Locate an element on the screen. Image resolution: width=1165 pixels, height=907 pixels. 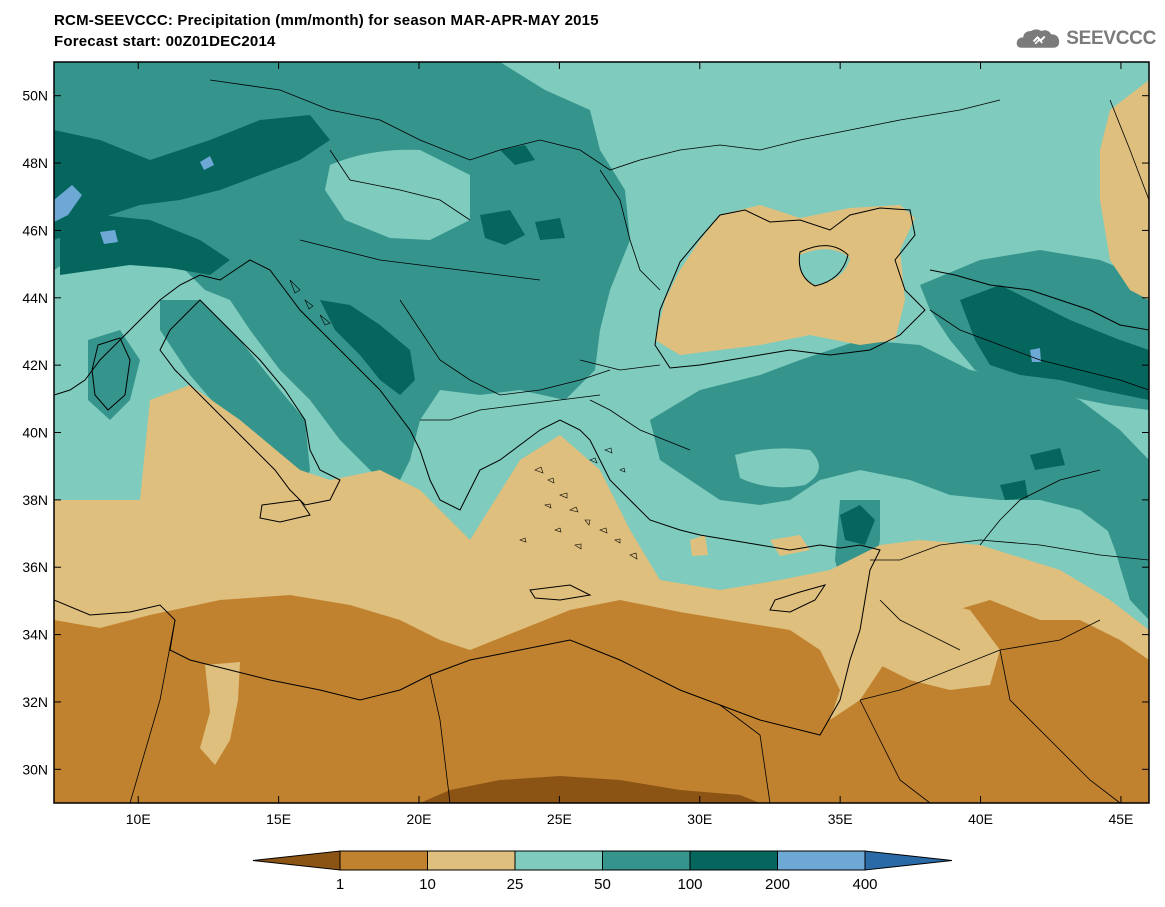
colorbar-underflow-triangle is located at coordinates (296, 860).